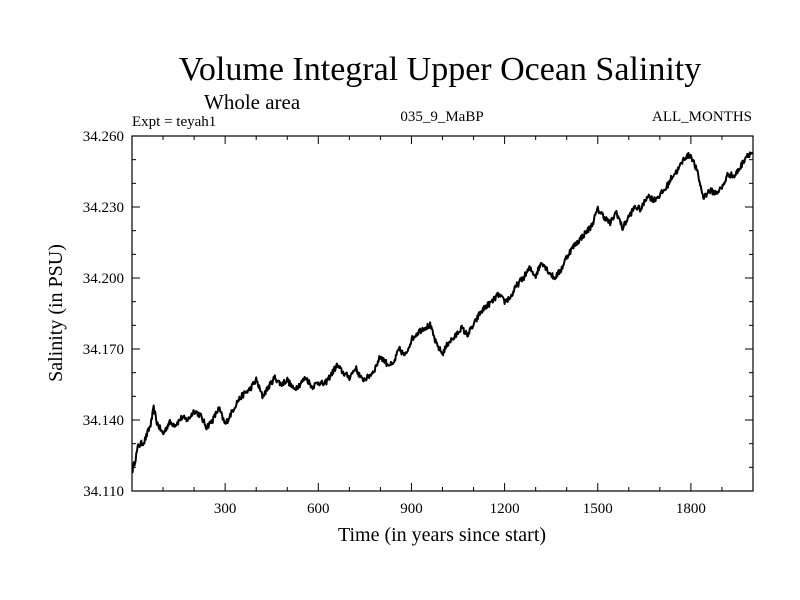 Image resolution: width=800 pixels, height=600 pixels. I want to click on y-axis-label: Salinity (in PSU), so click(56, 313).